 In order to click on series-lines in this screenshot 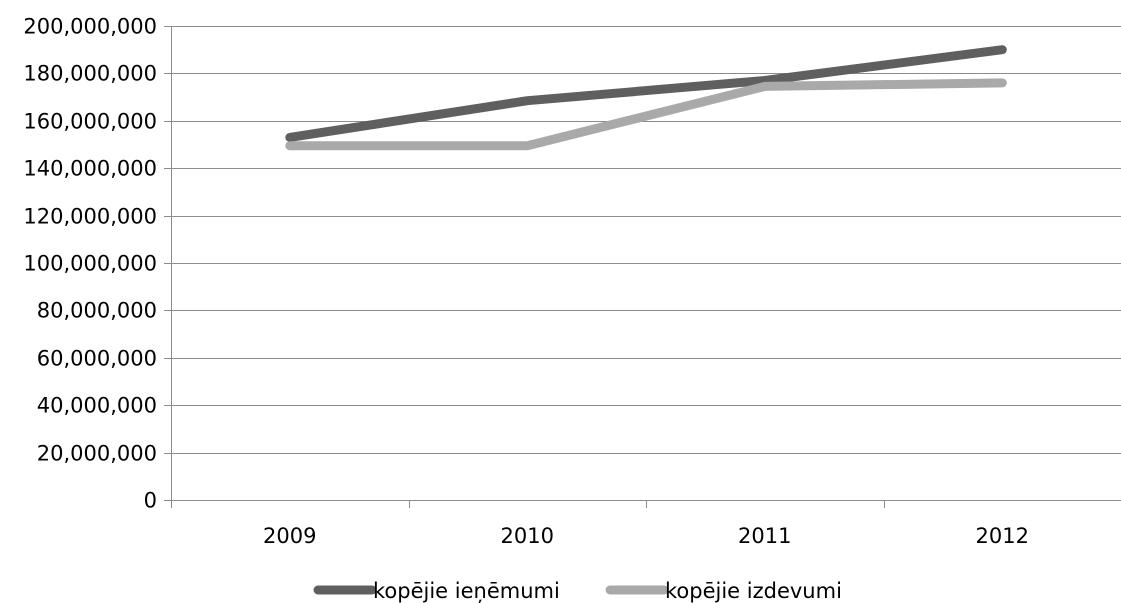, I will do `click(646, 98)`.